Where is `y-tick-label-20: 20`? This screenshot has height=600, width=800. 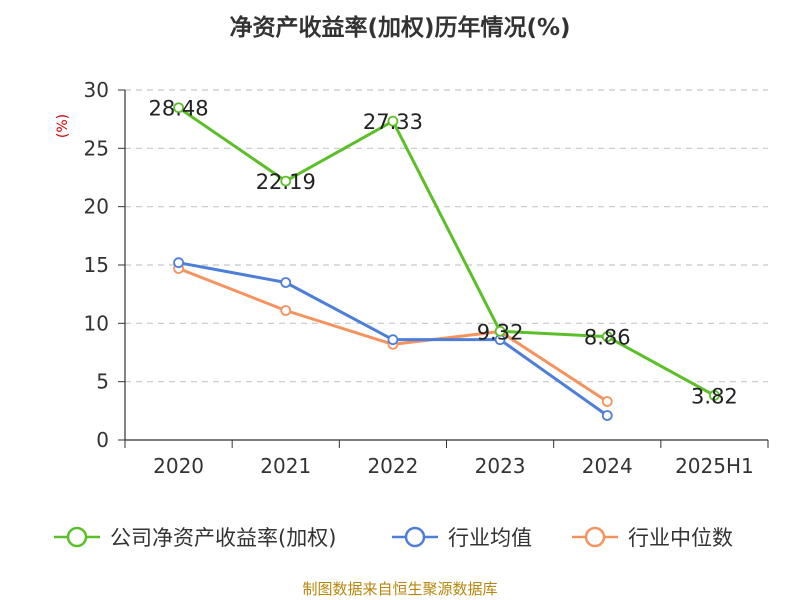 y-tick-label-20: 20 is located at coordinates (96, 207).